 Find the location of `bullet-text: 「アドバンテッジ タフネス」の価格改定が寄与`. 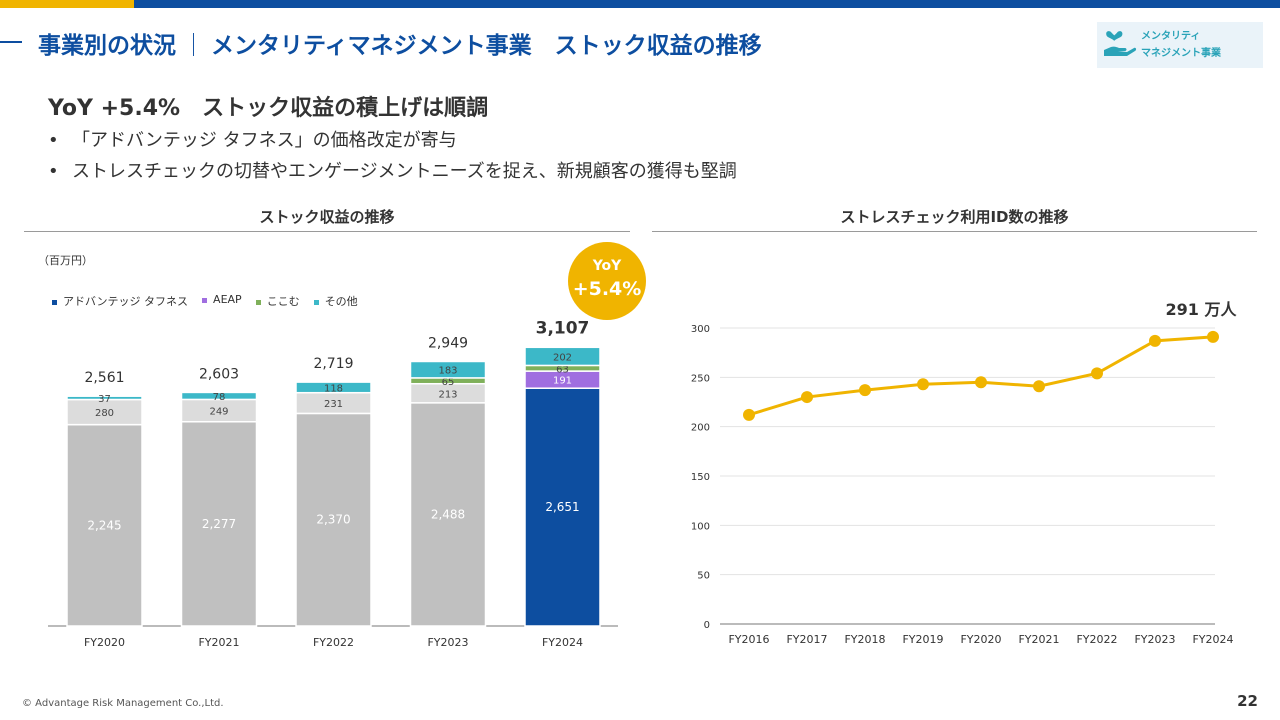

bullet-text: 「アドバンテッジ タフネス」の価格改定が寄与 is located at coordinates (264, 140).